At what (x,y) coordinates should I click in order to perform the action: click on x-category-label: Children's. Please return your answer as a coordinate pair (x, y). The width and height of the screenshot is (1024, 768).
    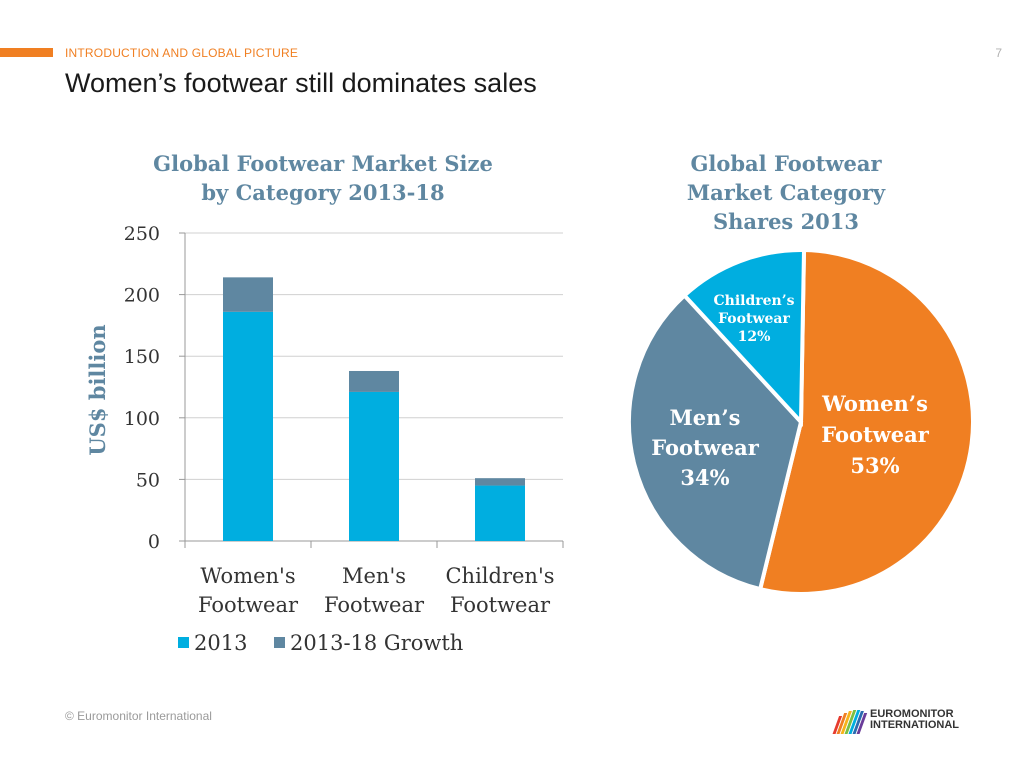
    Looking at the image, I should click on (499, 576).